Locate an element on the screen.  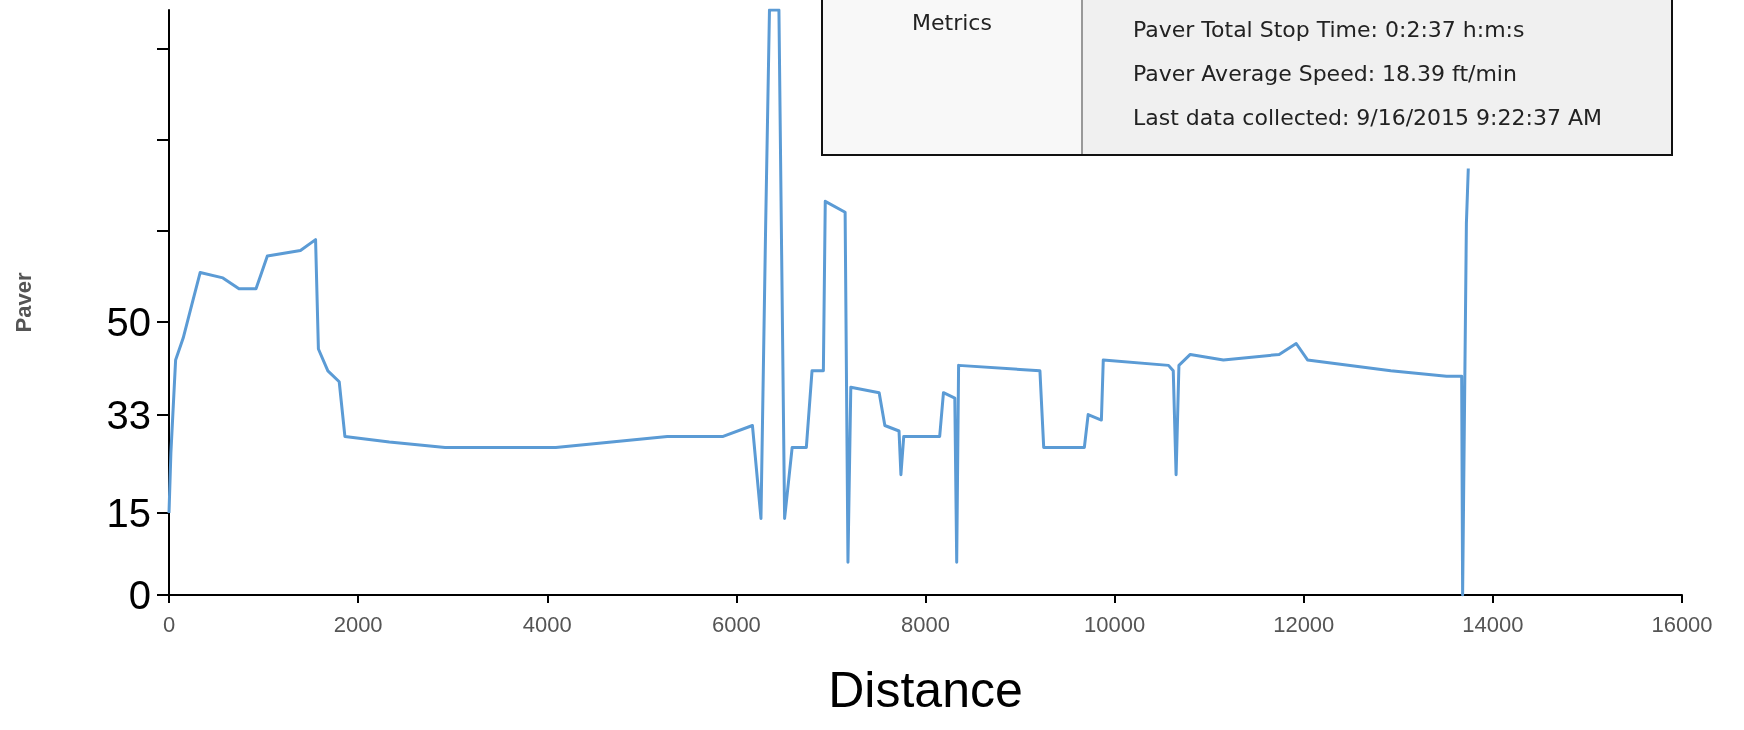
x-tick-label: 12000 is located at coordinates (1304, 624).